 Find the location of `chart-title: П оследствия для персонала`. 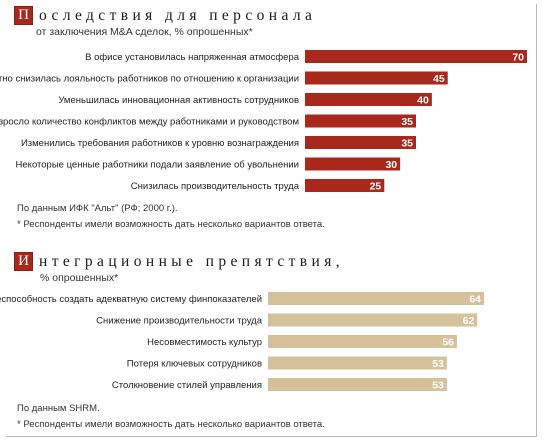

chart-title: П оследствия для персонала is located at coordinates (165, 15).